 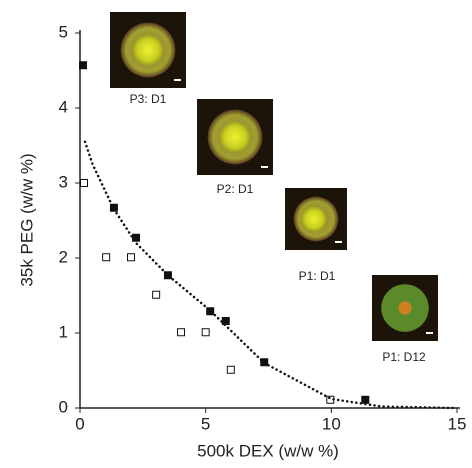 What do you see at coordinates (317, 276) in the screenshot?
I see `annotation: P1: D1` at bounding box center [317, 276].